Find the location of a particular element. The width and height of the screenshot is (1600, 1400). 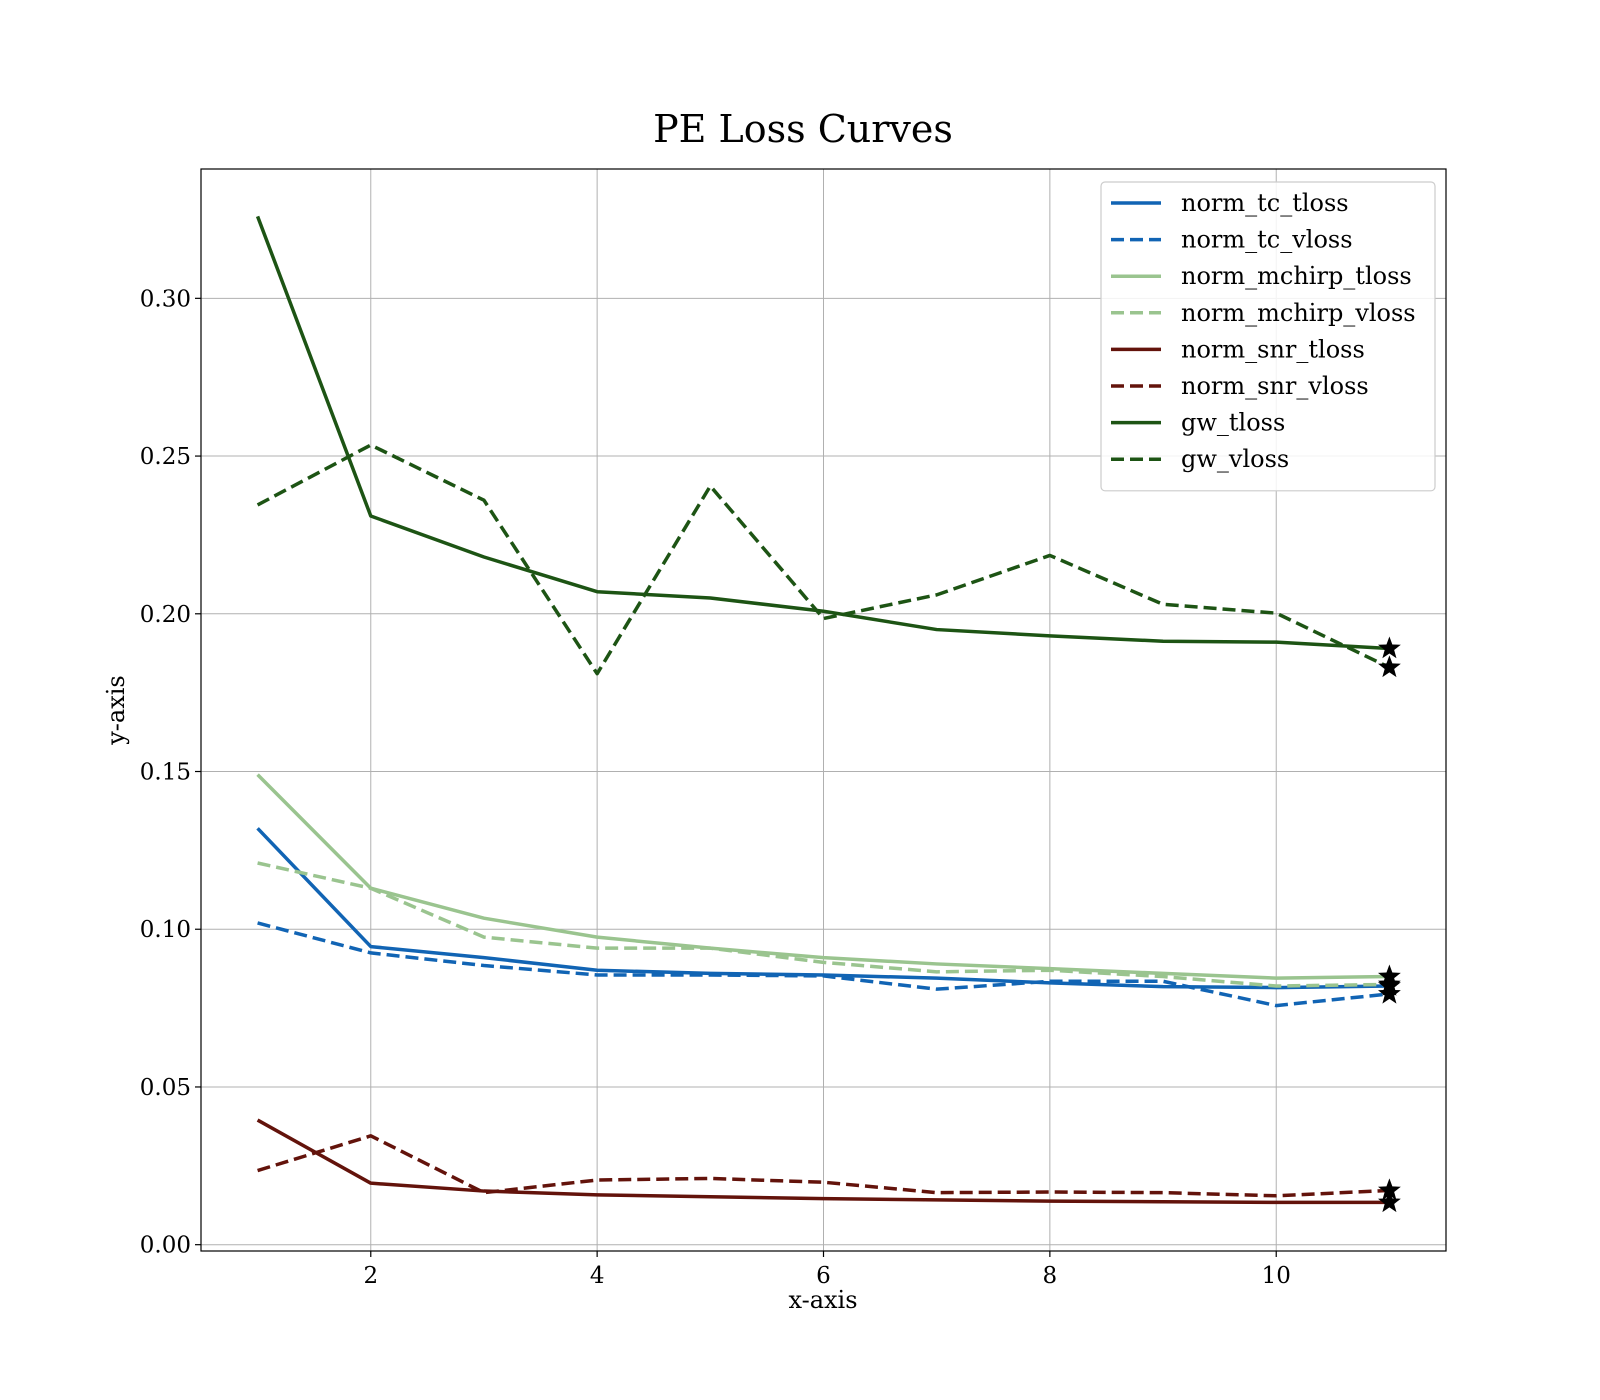

x-tick-label: 10 is located at coordinates (1276, 1276).